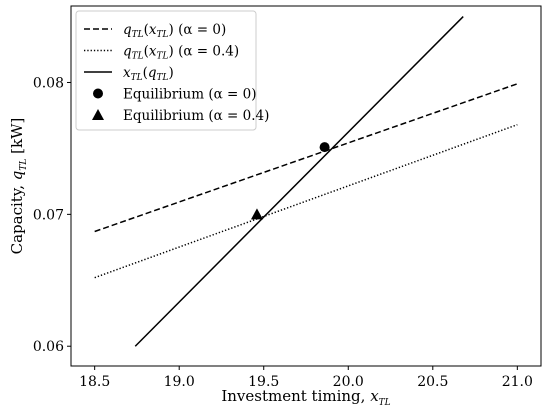 The image size is (550, 411). I want to click on legend-marker-circle, so click(98, 93).